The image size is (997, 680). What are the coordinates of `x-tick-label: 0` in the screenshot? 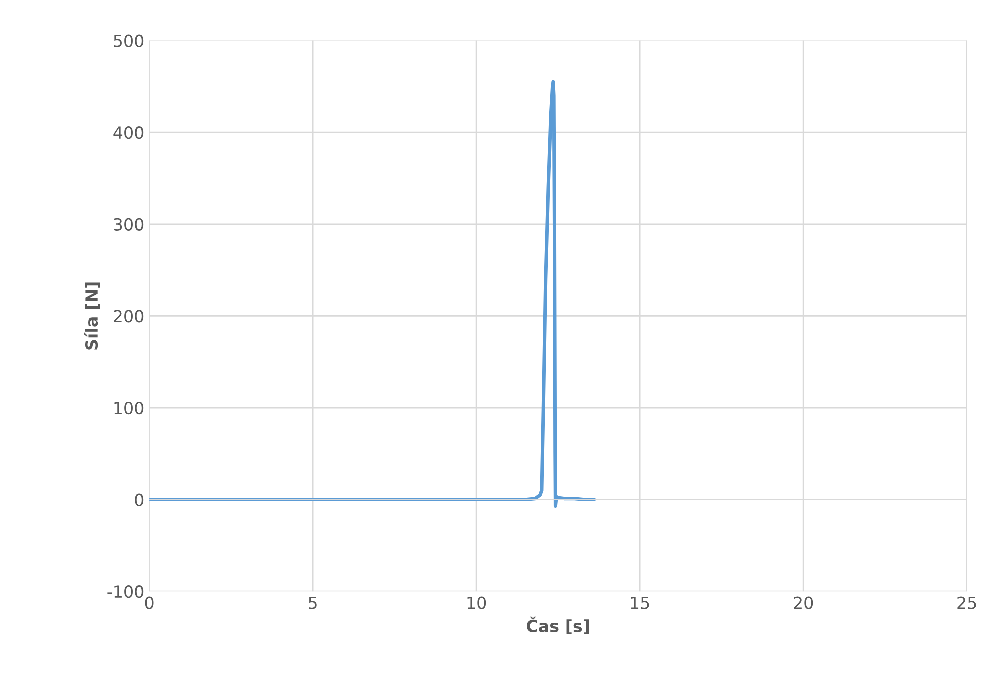 It's located at (149, 603).